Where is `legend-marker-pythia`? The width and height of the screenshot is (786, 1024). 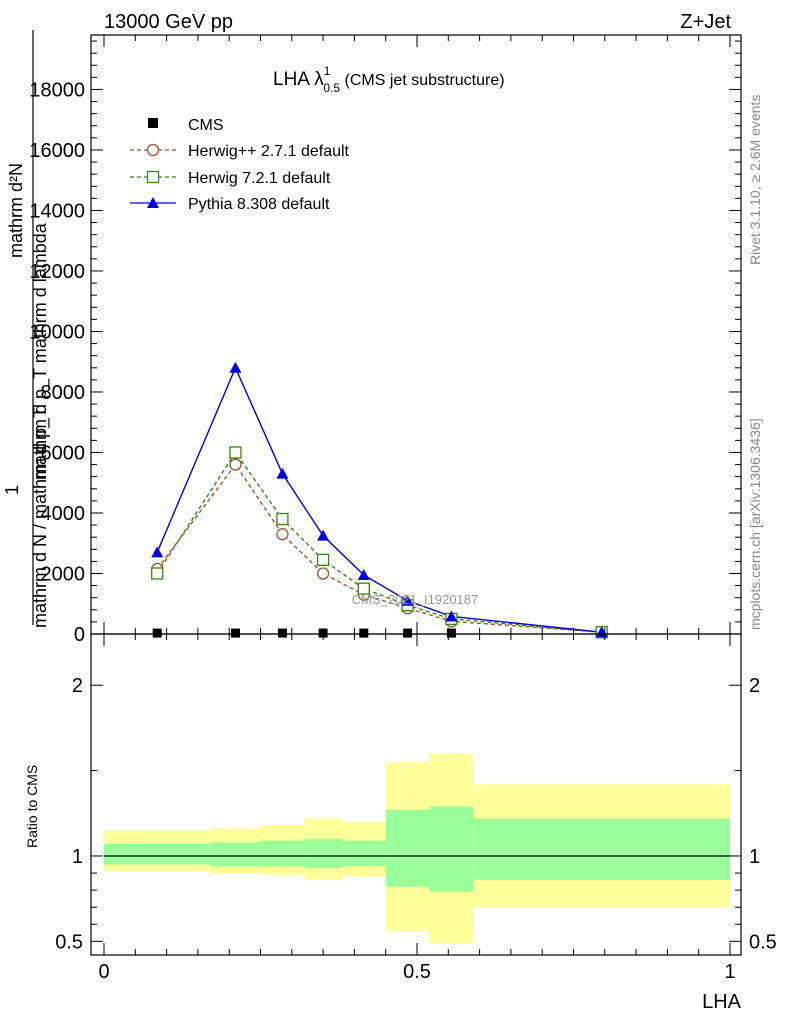 legend-marker-pythia is located at coordinates (153, 202).